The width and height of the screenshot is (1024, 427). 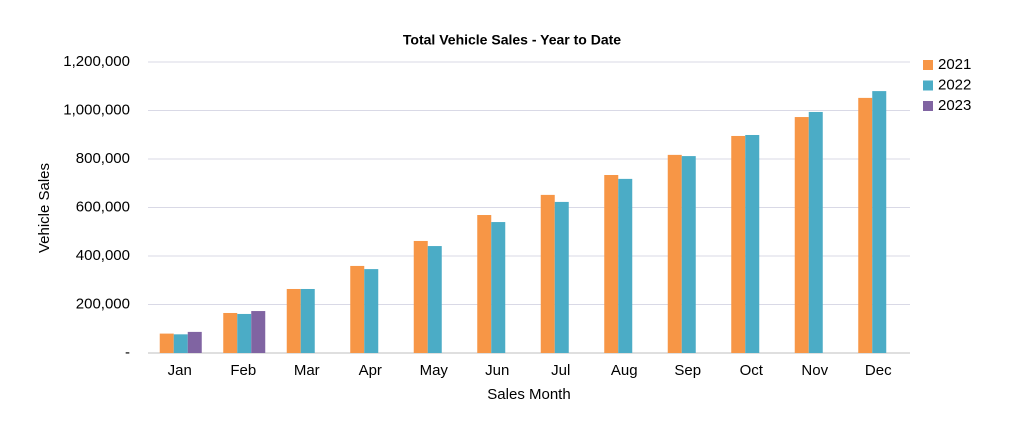 What do you see at coordinates (96, 61) in the screenshot?
I see `y-tick-label: 1,200,000` at bounding box center [96, 61].